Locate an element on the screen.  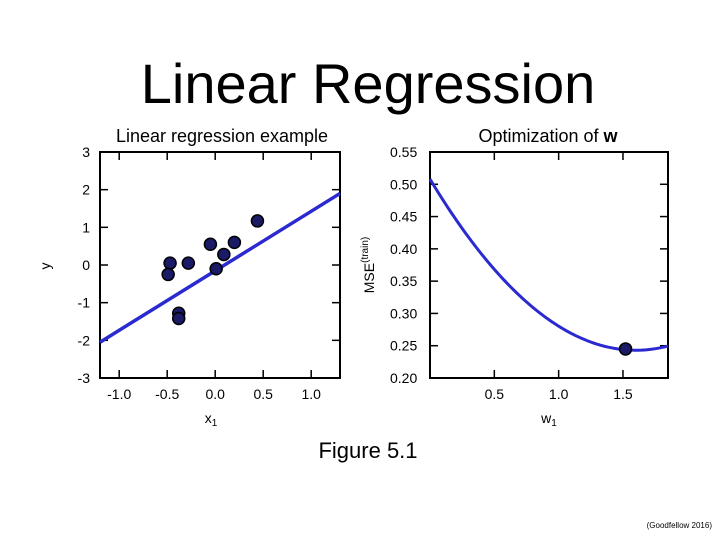
right-xtick-label-2: 1.5 is located at coordinates (623, 394).